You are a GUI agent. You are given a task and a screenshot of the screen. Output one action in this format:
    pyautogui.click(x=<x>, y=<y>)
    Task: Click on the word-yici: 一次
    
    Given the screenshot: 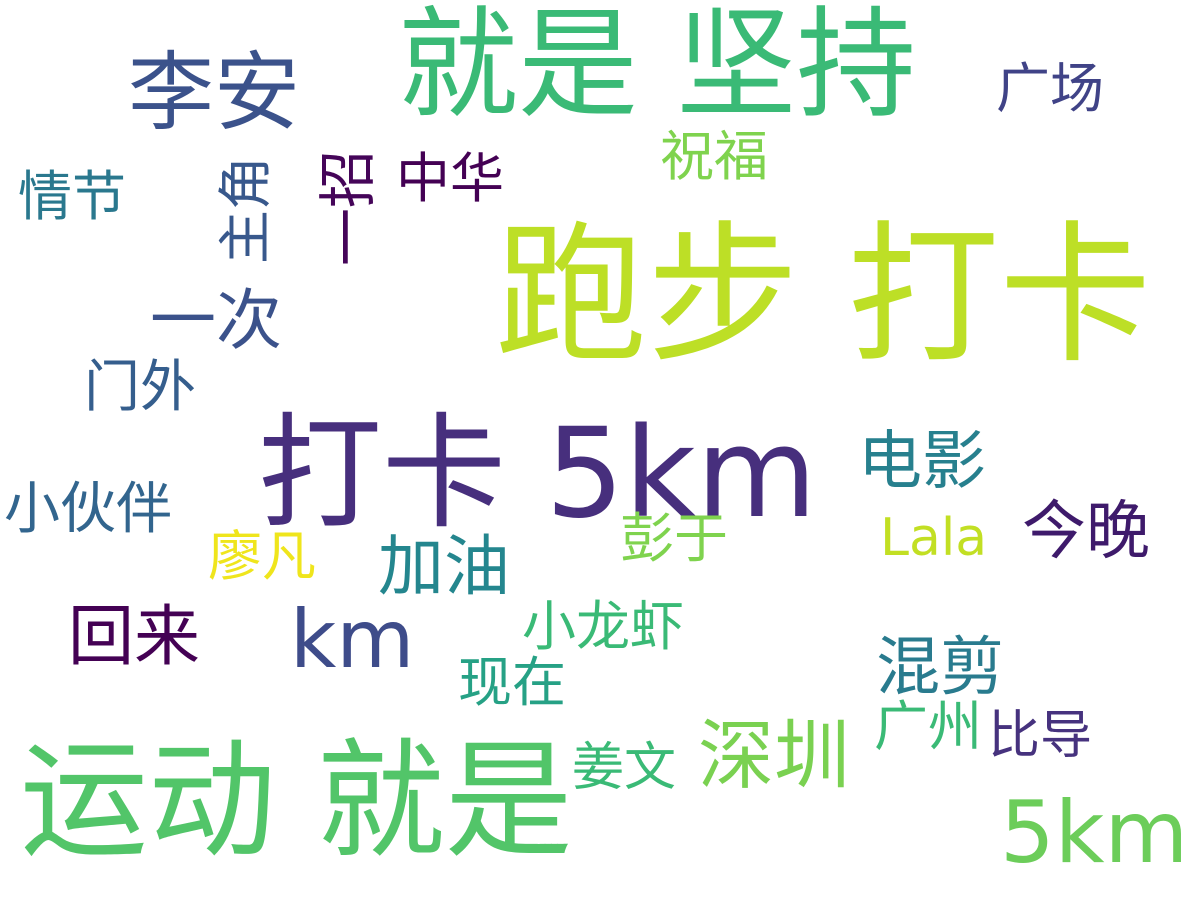 What is the action you would take?
    pyautogui.click(x=216, y=320)
    